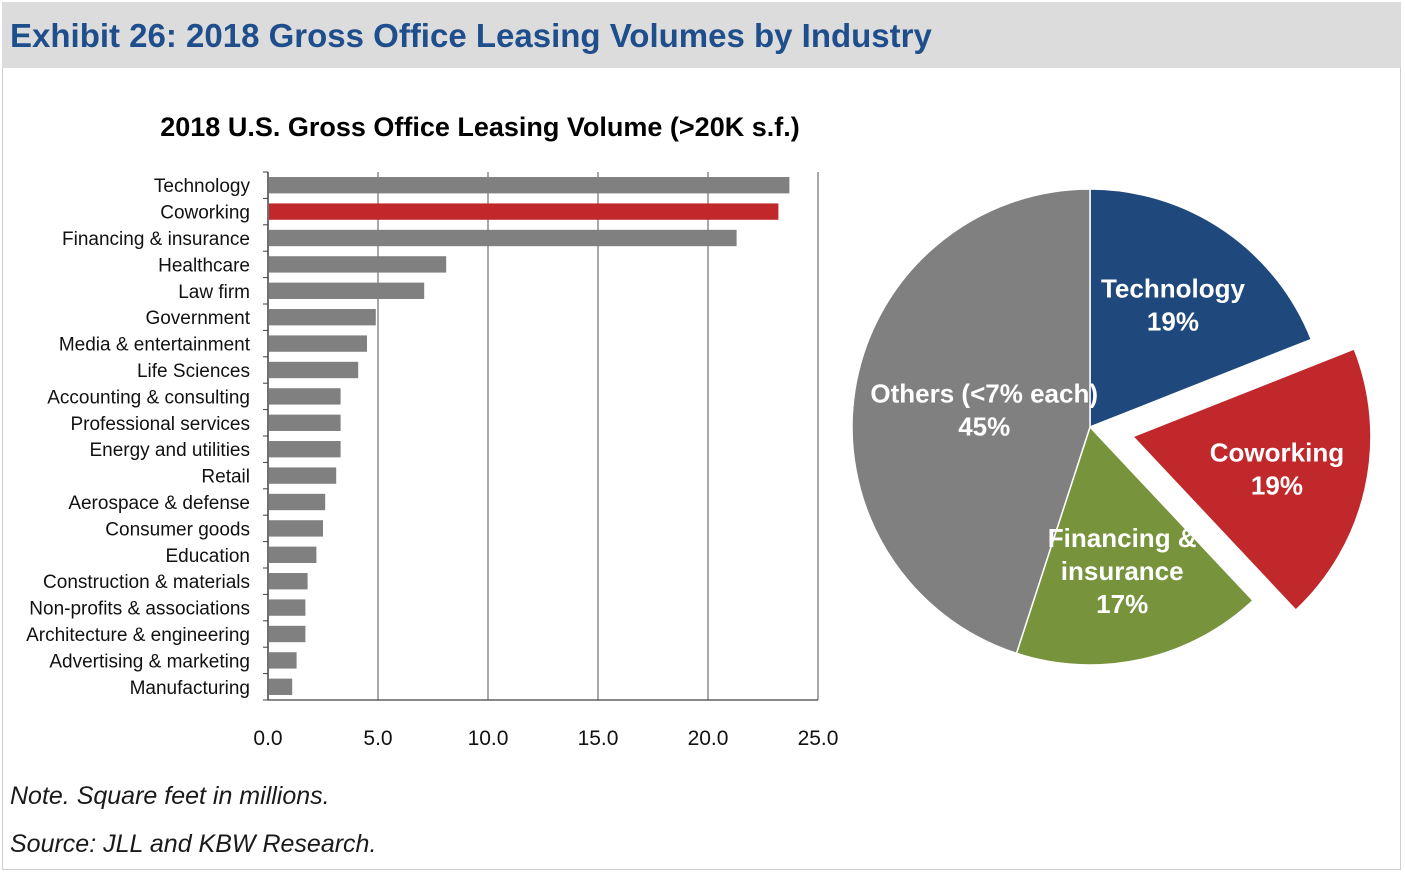 The image size is (1405, 874). What do you see at coordinates (225, 477) in the screenshot?
I see `category-label-retail: Retail` at bounding box center [225, 477].